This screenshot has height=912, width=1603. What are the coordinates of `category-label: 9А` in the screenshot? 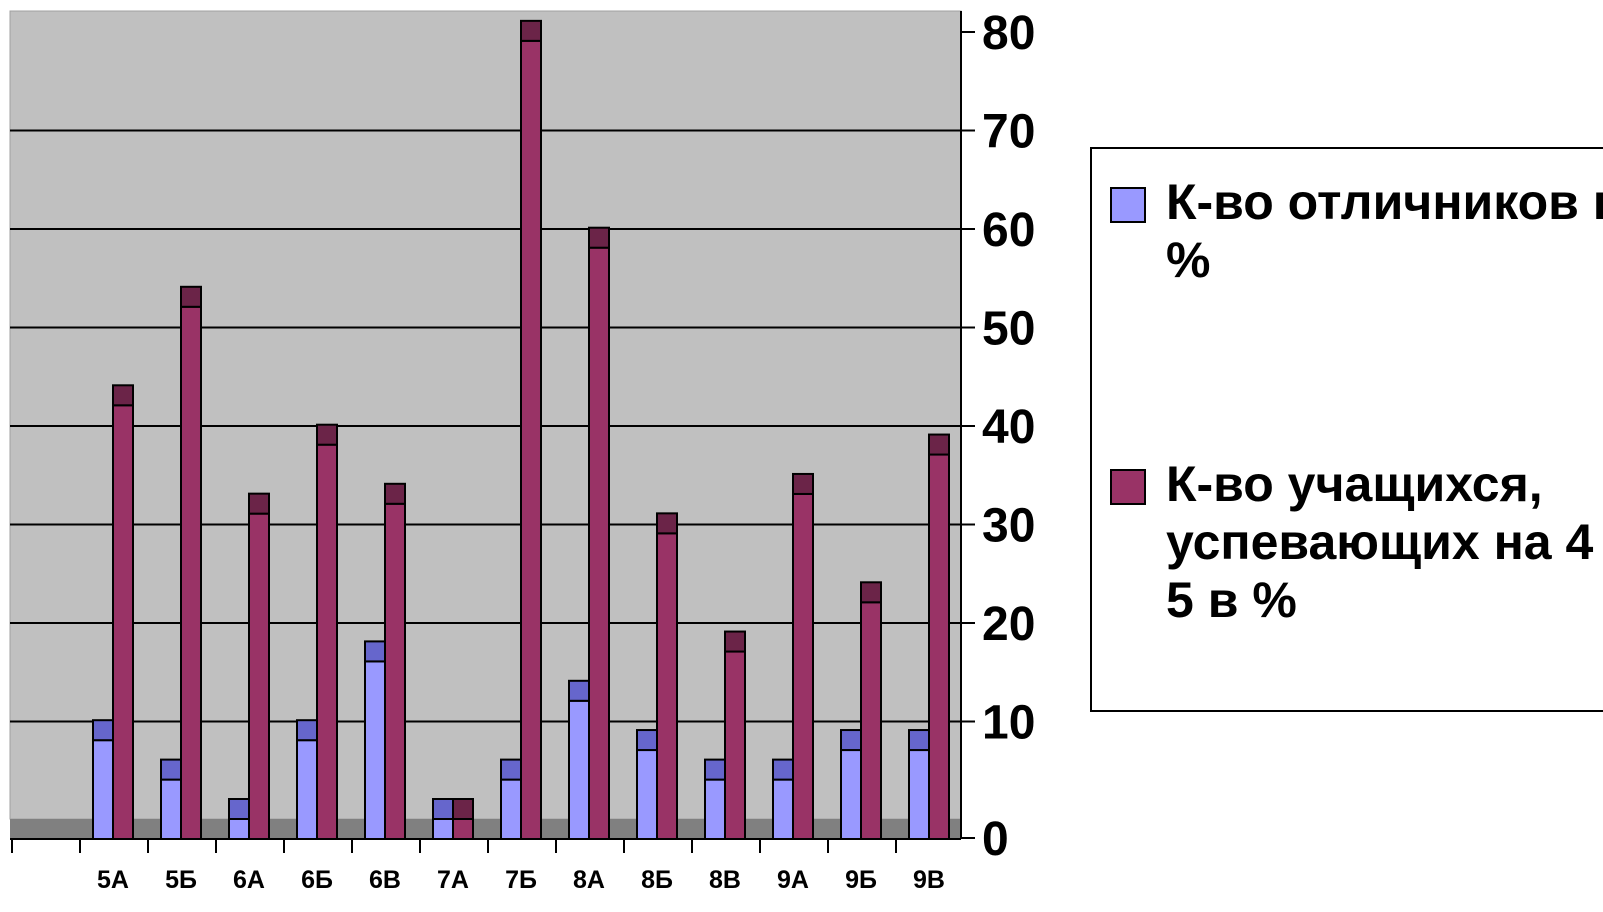 It's located at (793, 880).